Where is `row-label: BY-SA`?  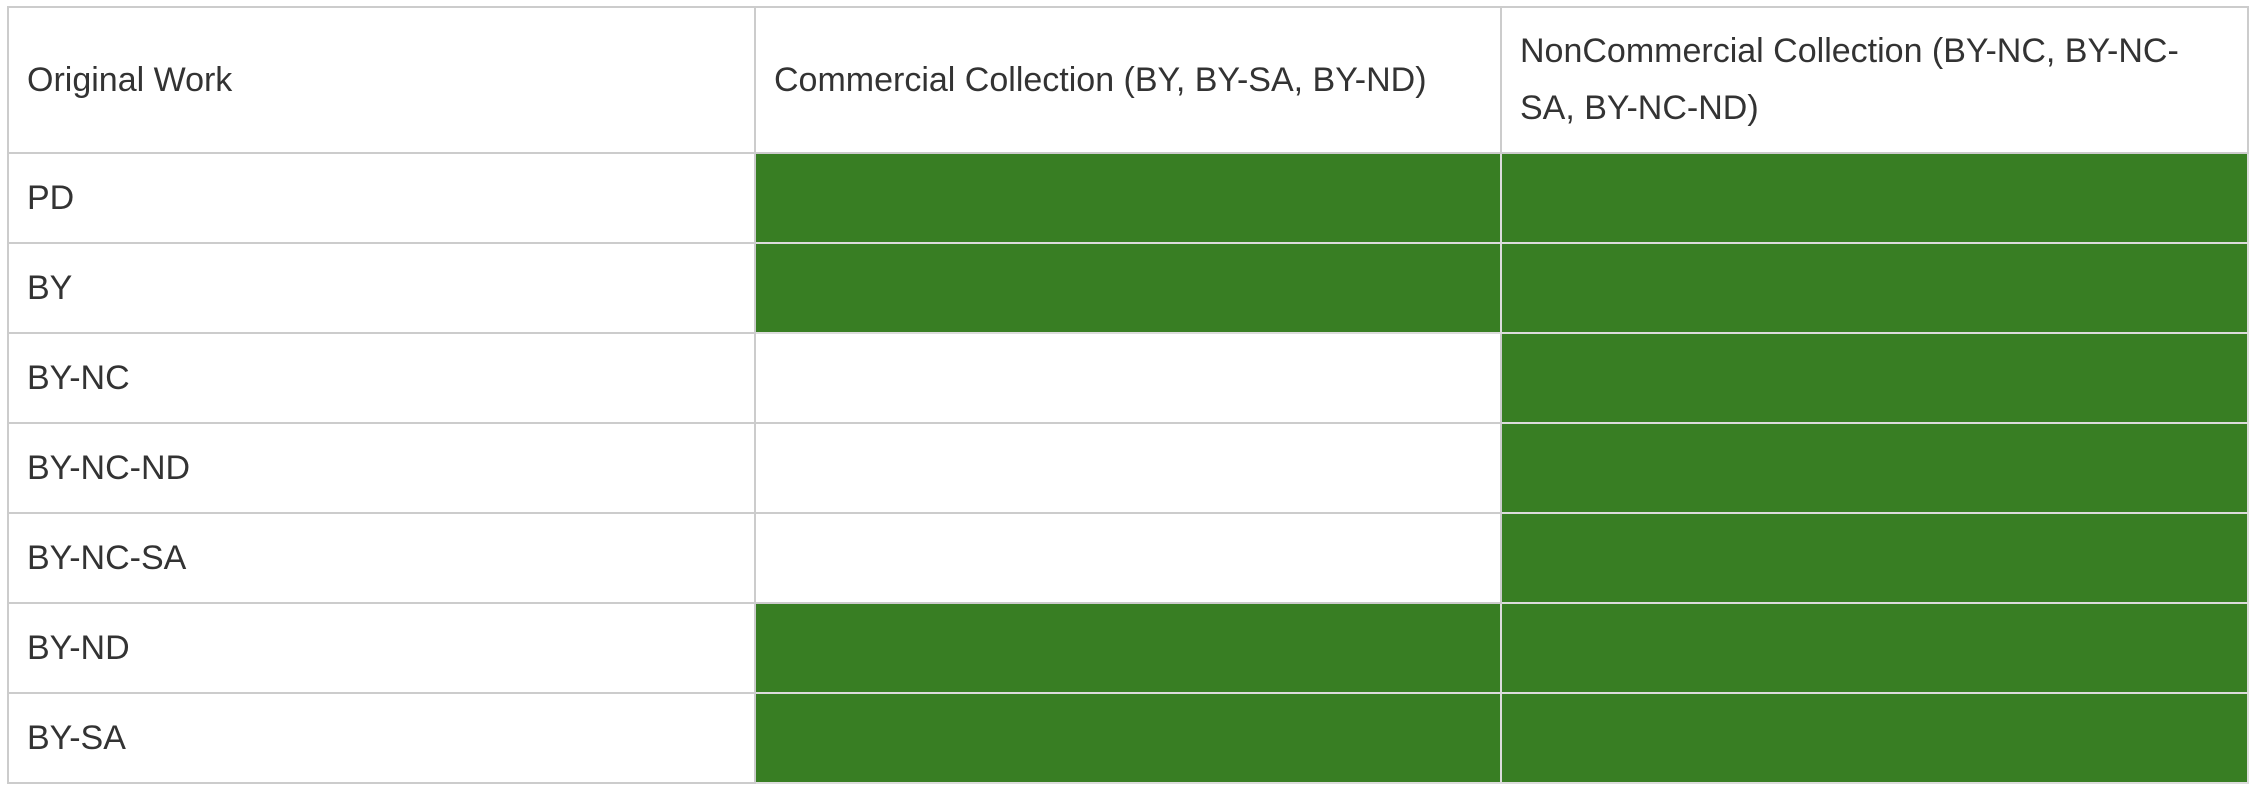 row-label: BY-SA is located at coordinates (381, 738).